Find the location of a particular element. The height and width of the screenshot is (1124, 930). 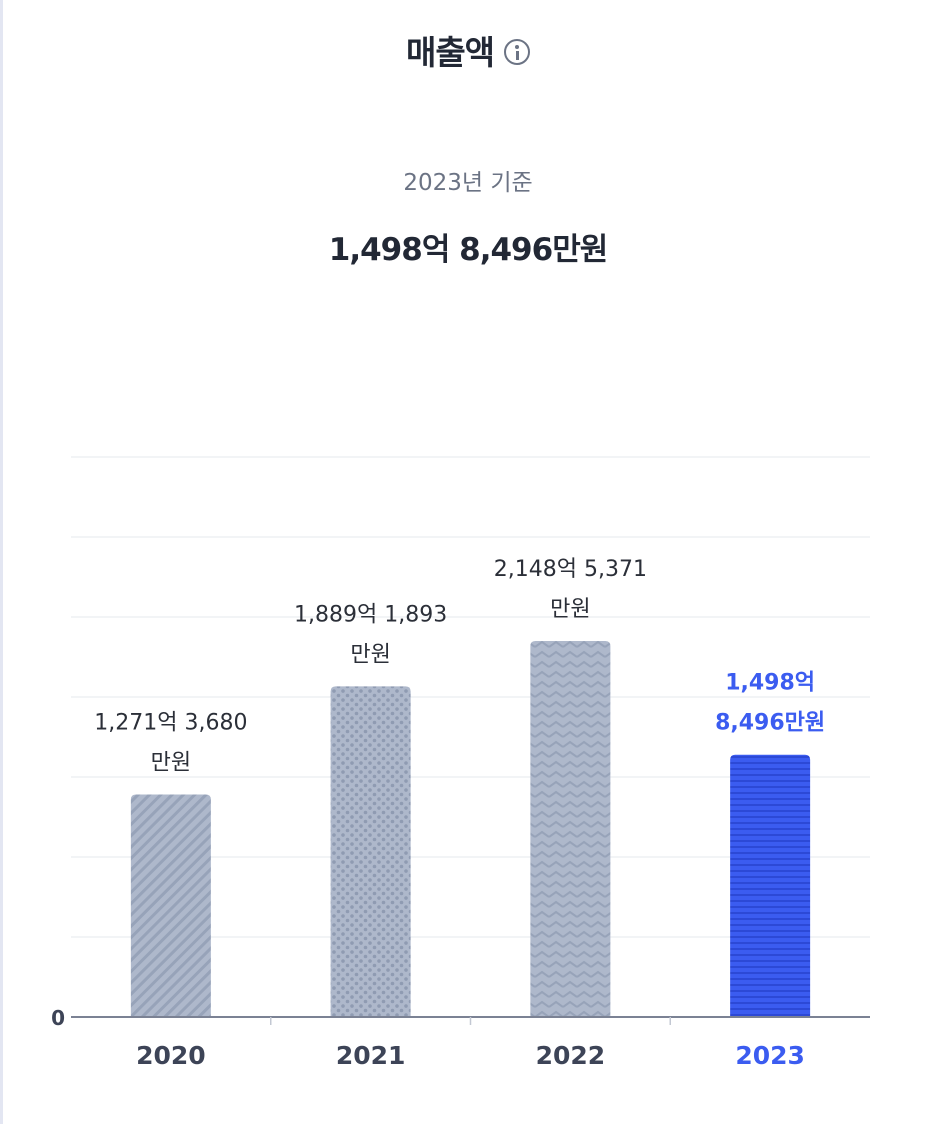

data-label-2023: 8,496만원 is located at coordinates (770, 723).